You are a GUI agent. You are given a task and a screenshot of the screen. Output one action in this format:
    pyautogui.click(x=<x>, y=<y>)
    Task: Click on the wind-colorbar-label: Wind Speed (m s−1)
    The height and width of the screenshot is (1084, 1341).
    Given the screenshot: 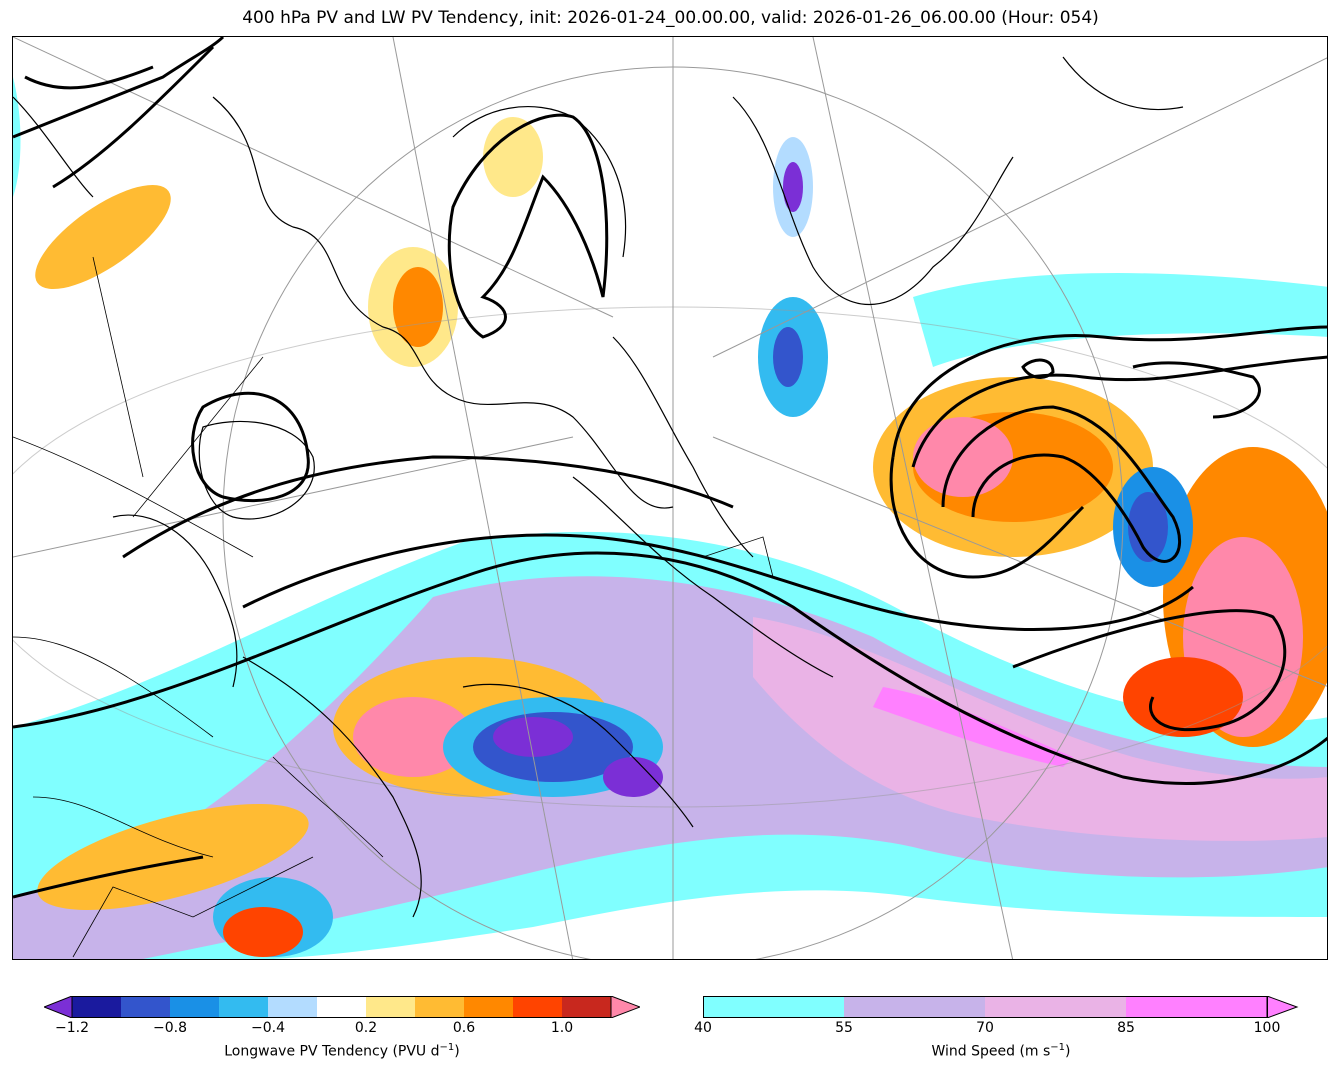 What is the action you would take?
    pyautogui.click(x=1001, y=1051)
    